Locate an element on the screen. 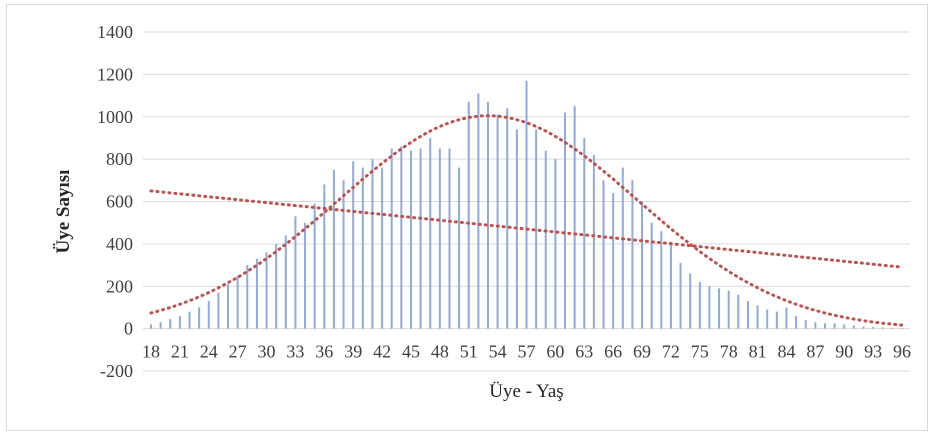 The width and height of the screenshot is (936, 437). y-tick-label: 1200 is located at coordinates (115, 74).